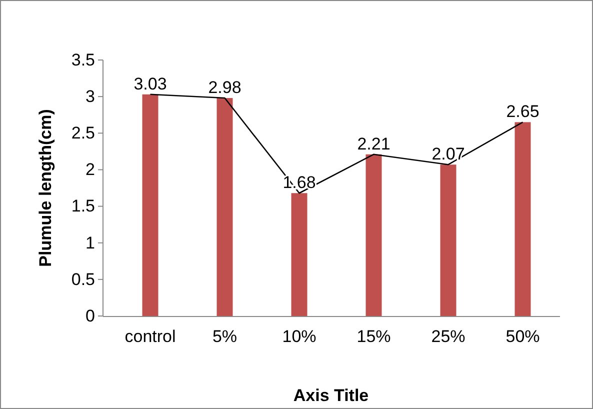 The height and width of the screenshot is (409, 593). What do you see at coordinates (225, 88) in the screenshot?
I see `data-label: 2.98` at bounding box center [225, 88].